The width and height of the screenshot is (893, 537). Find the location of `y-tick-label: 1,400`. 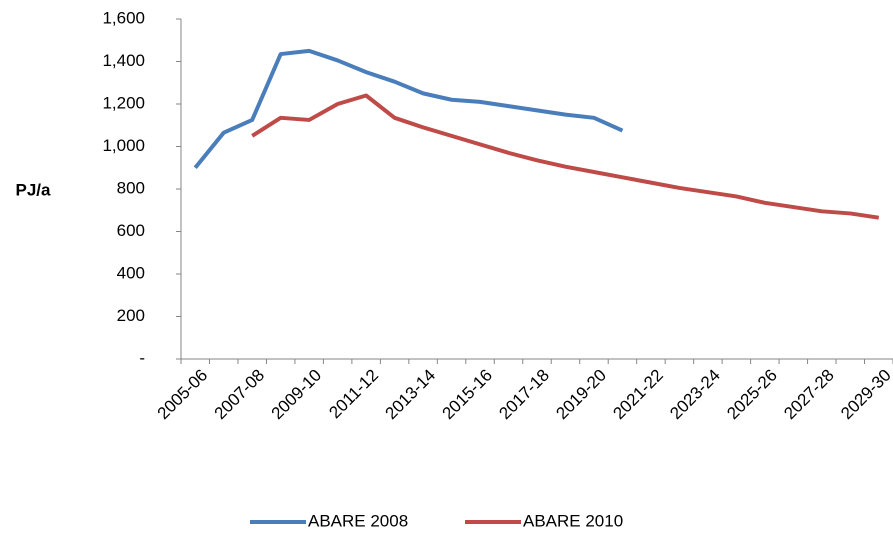

y-tick-label: 1,400 is located at coordinates (123, 60).